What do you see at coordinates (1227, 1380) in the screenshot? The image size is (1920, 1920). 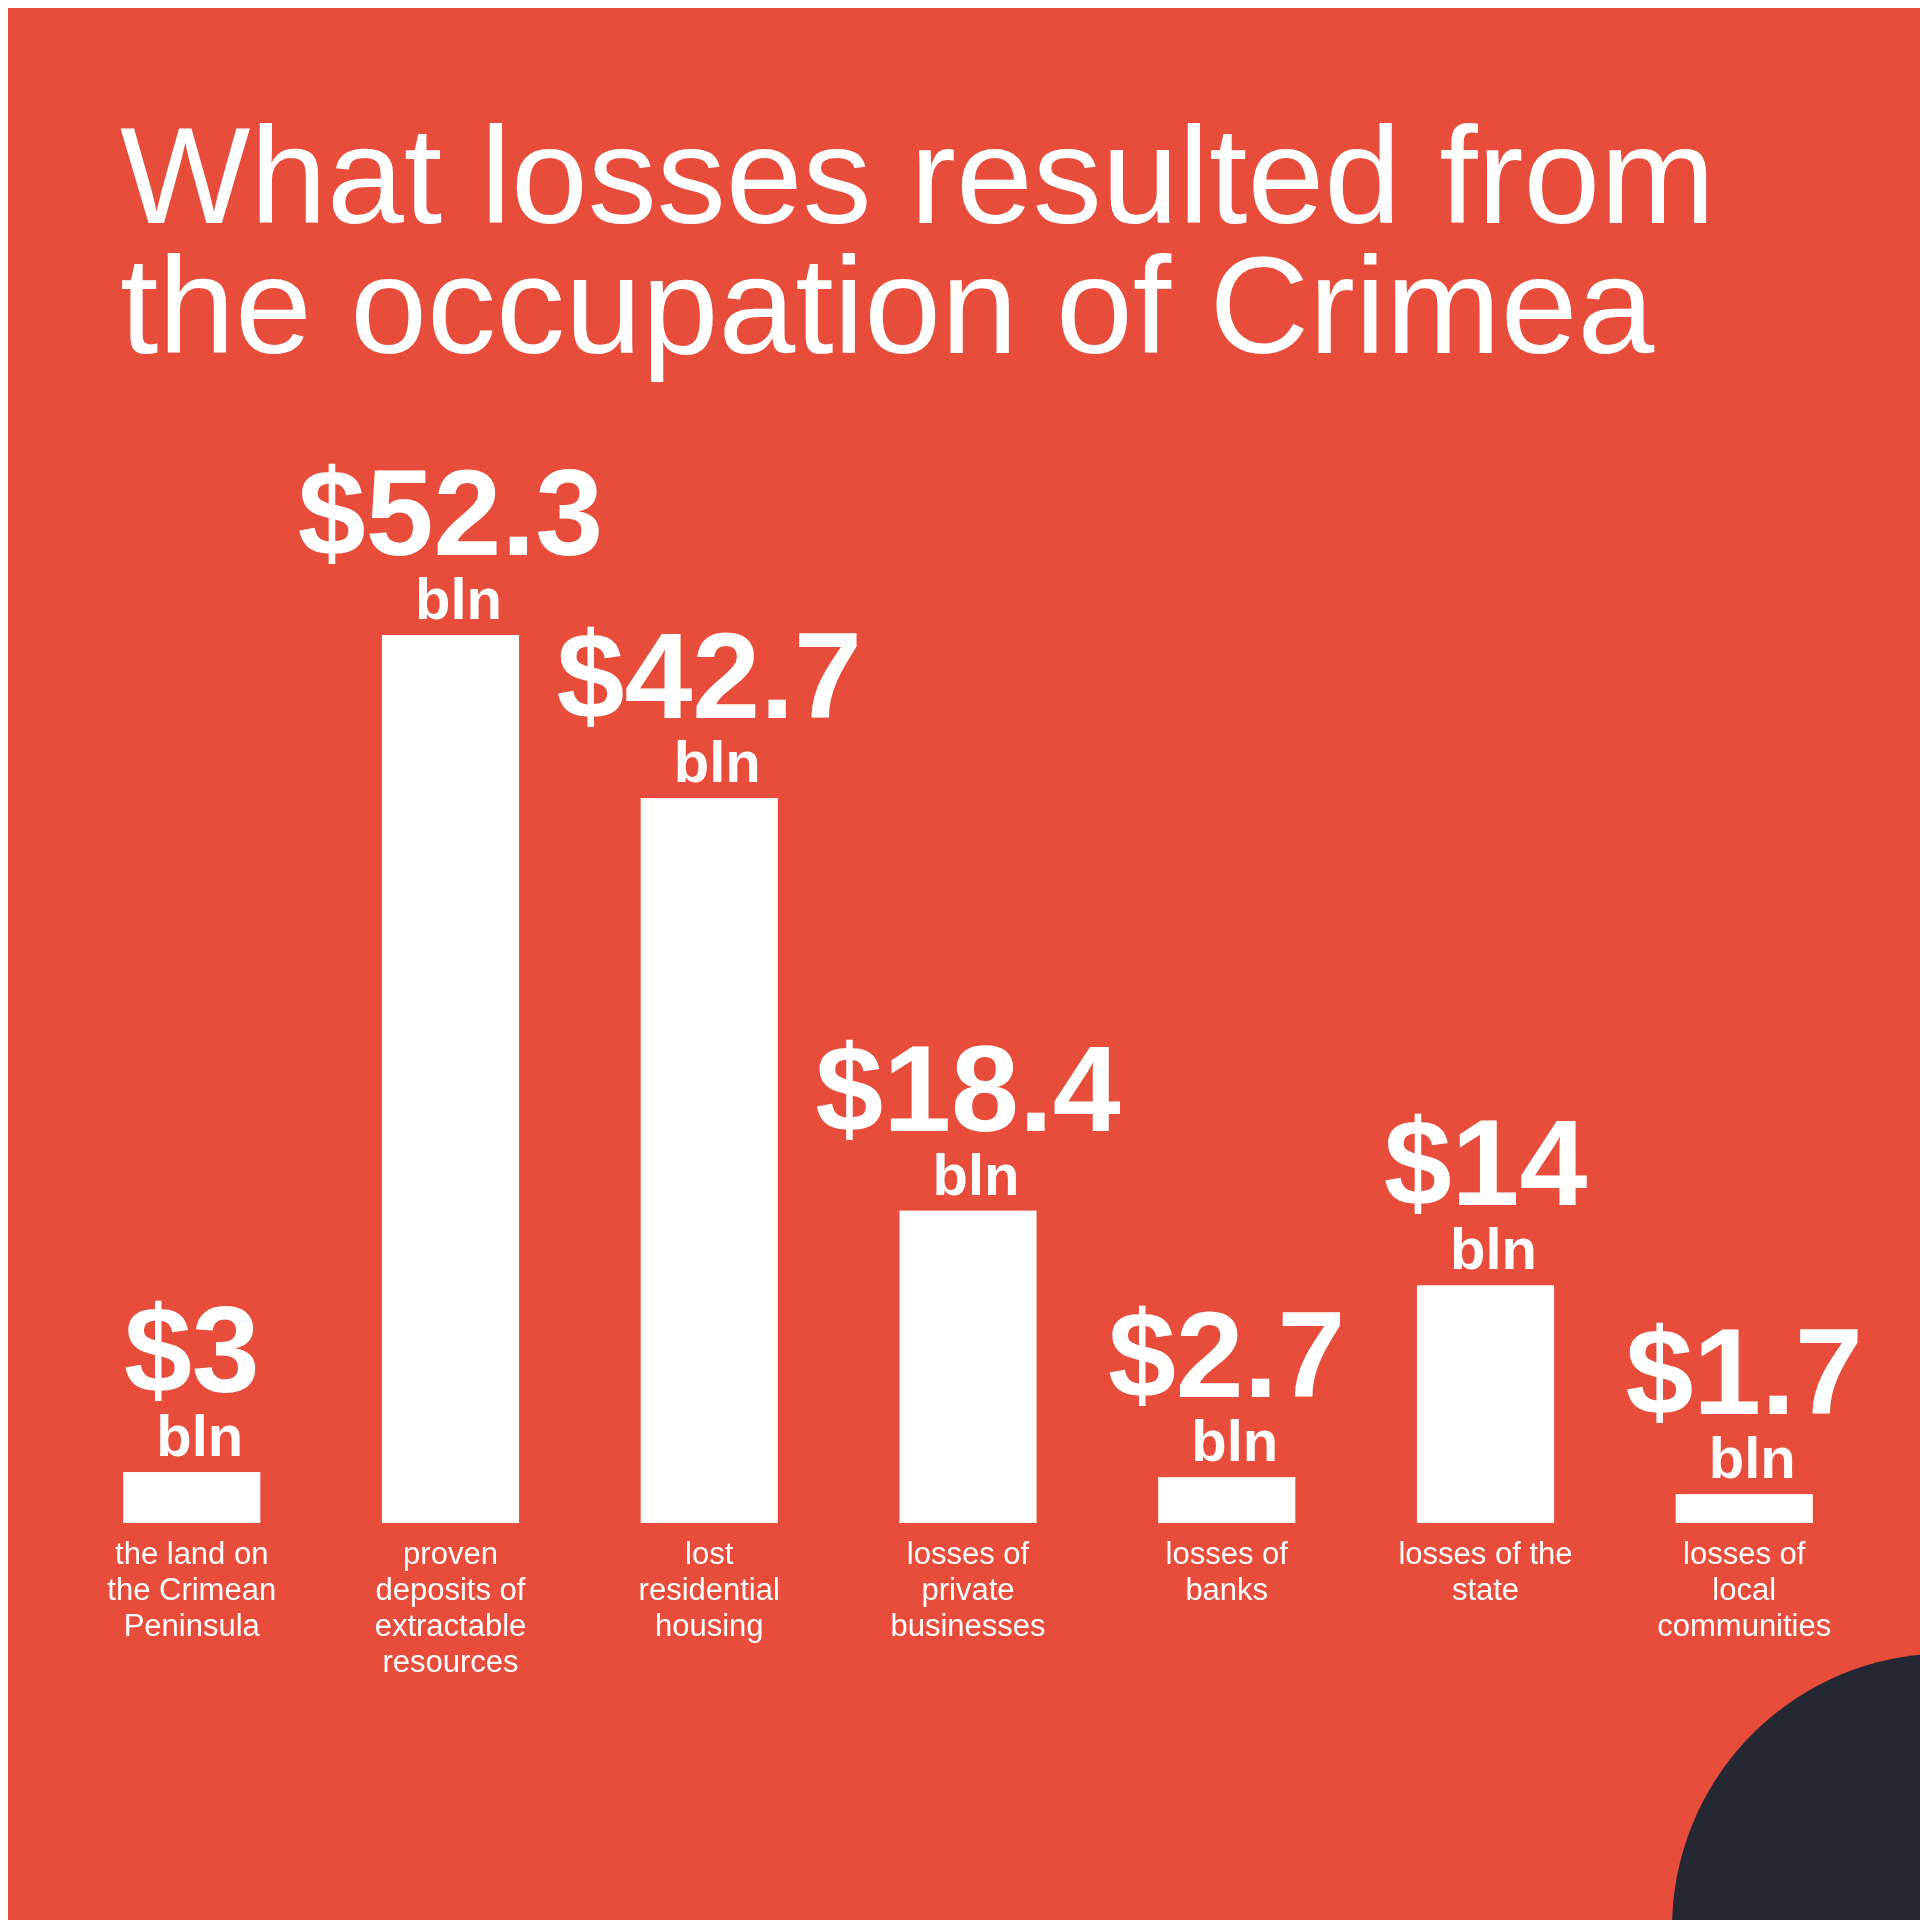 I see `data-label: $2.7 bln` at bounding box center [1227, 1380].